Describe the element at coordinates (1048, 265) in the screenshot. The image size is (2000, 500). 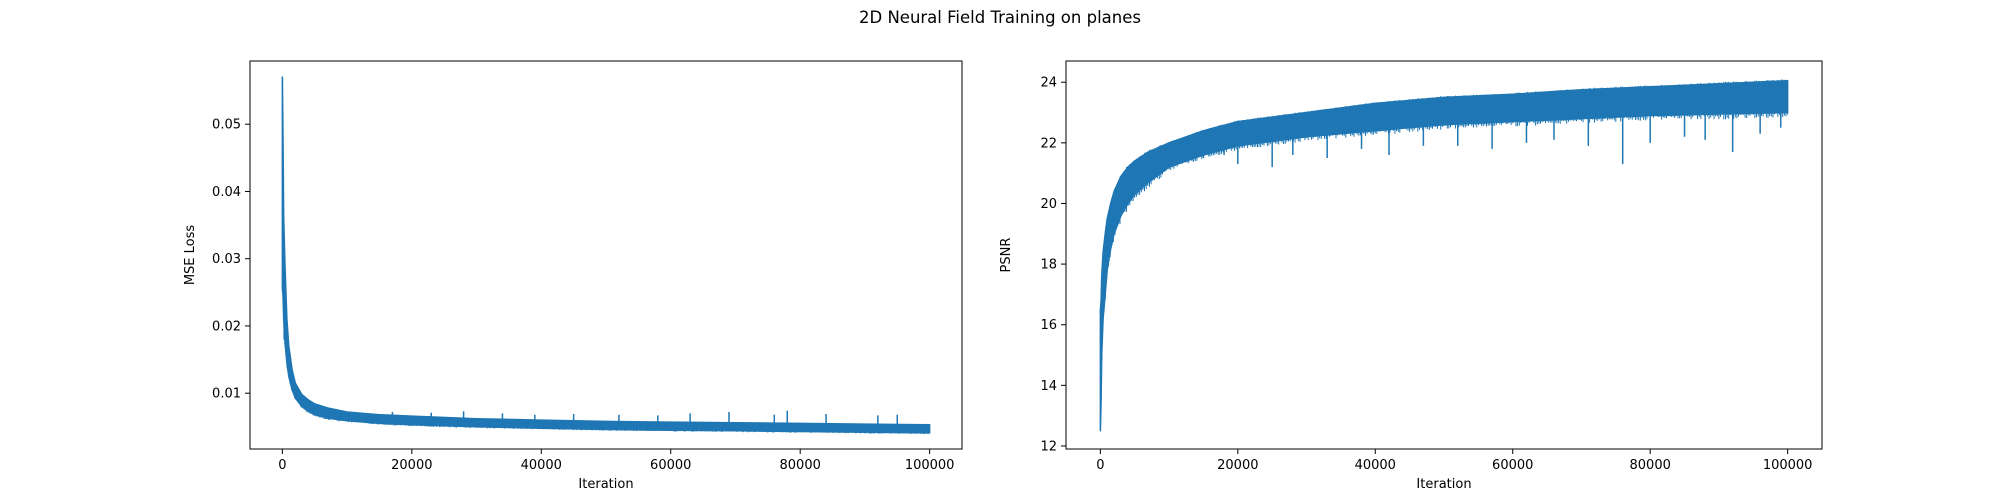
I see `y-tick-label: 18` at that location.